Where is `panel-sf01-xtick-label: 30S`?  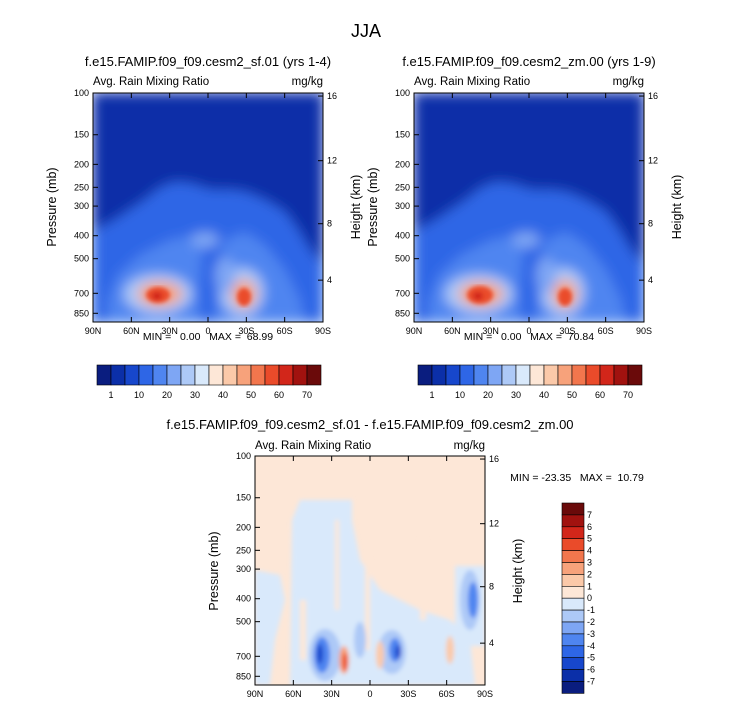 panel-sf01-xtick-label: 30S is located at coordinates (246, 331).